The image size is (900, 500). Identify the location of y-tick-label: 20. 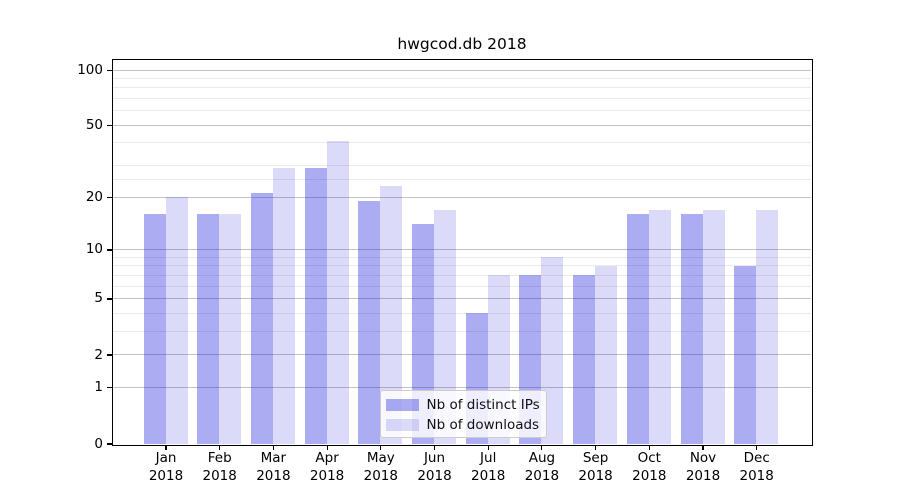
(94, 197).